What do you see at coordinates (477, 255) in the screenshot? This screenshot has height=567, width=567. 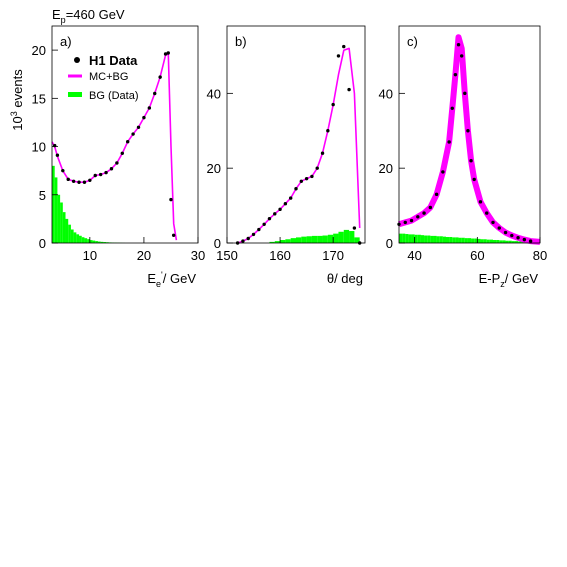 I see `x-tick-label: 60` at bounding box center [477, 255].